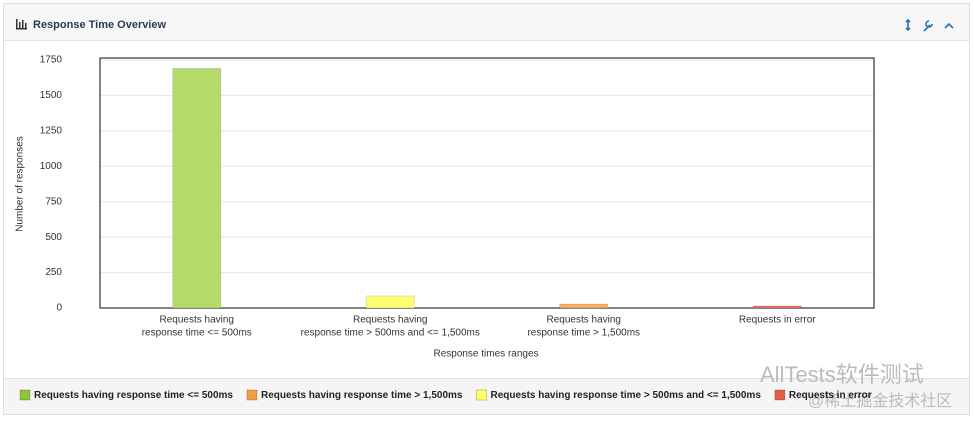  I want to click on y-axis-title: Number of responses, so click(20, 184).